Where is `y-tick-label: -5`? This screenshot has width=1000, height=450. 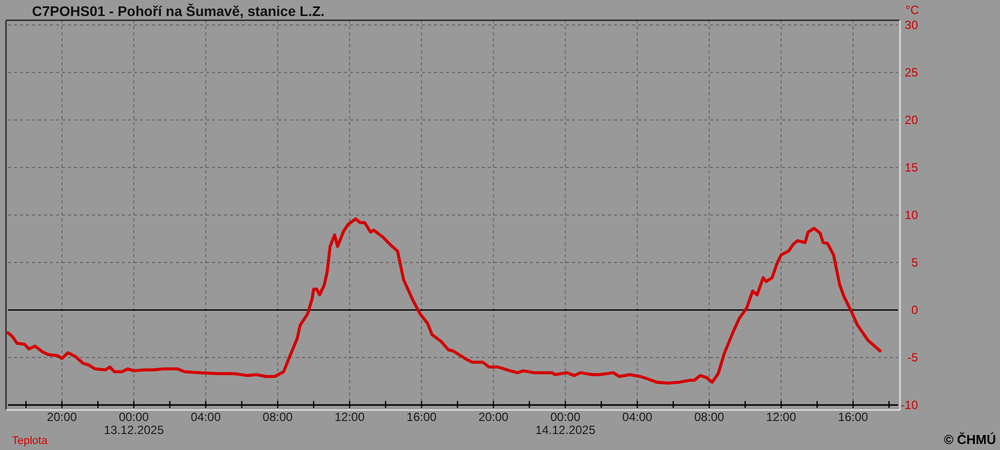 y-tick-label: -5 is located at coordinates (912, 357).